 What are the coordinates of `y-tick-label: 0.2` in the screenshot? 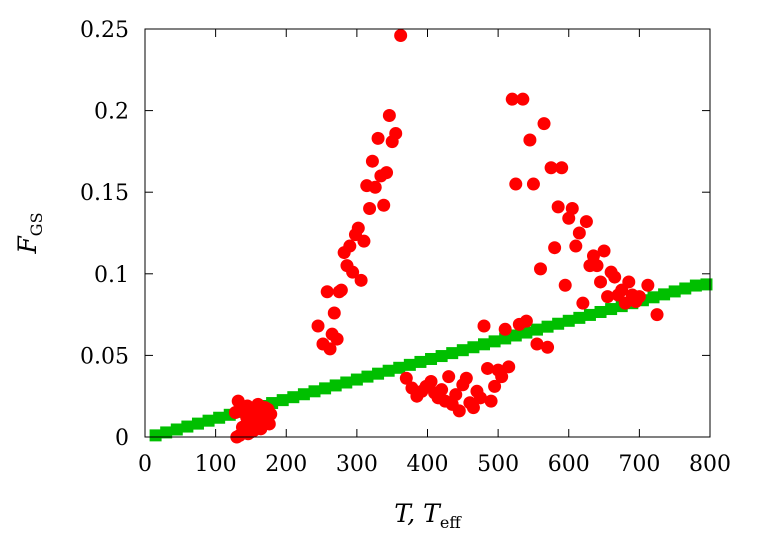 It's located at (111, 112).